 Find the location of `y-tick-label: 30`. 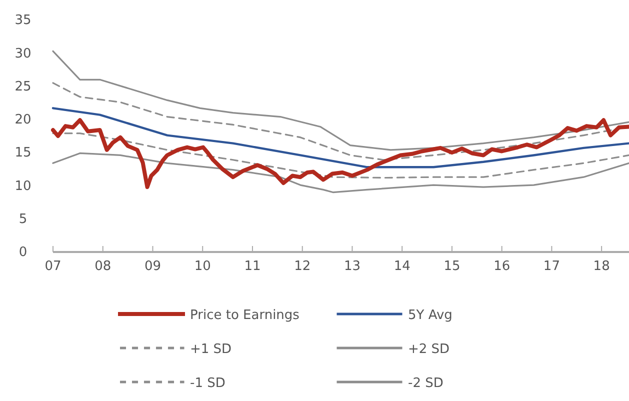

y-tick-label: 30 is located at coordinates (23, 54).